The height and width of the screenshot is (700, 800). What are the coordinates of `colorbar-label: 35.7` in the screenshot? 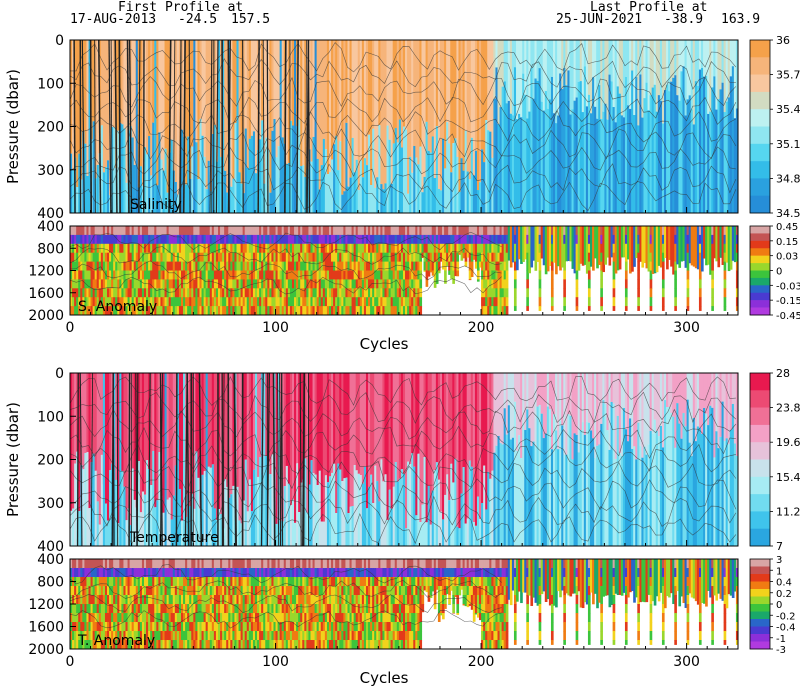 It's located at (788, 75).